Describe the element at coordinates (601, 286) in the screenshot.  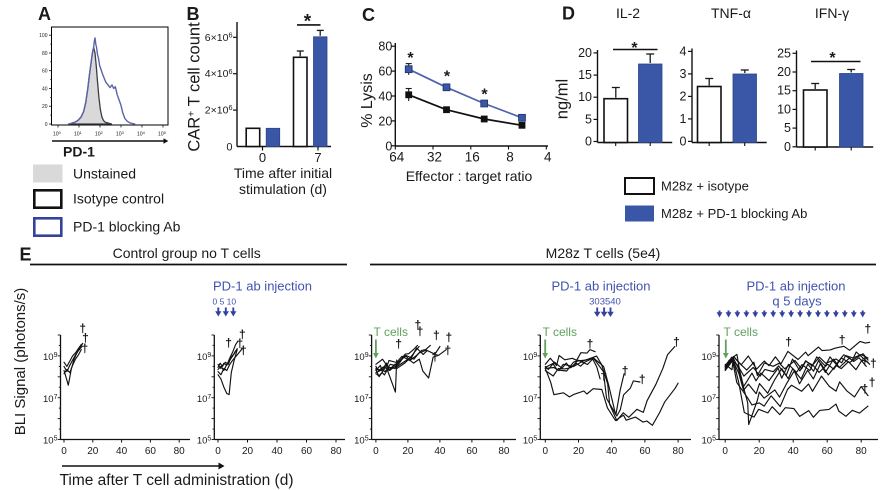
I see `svg-text: PD-1 ab injection` at that location.